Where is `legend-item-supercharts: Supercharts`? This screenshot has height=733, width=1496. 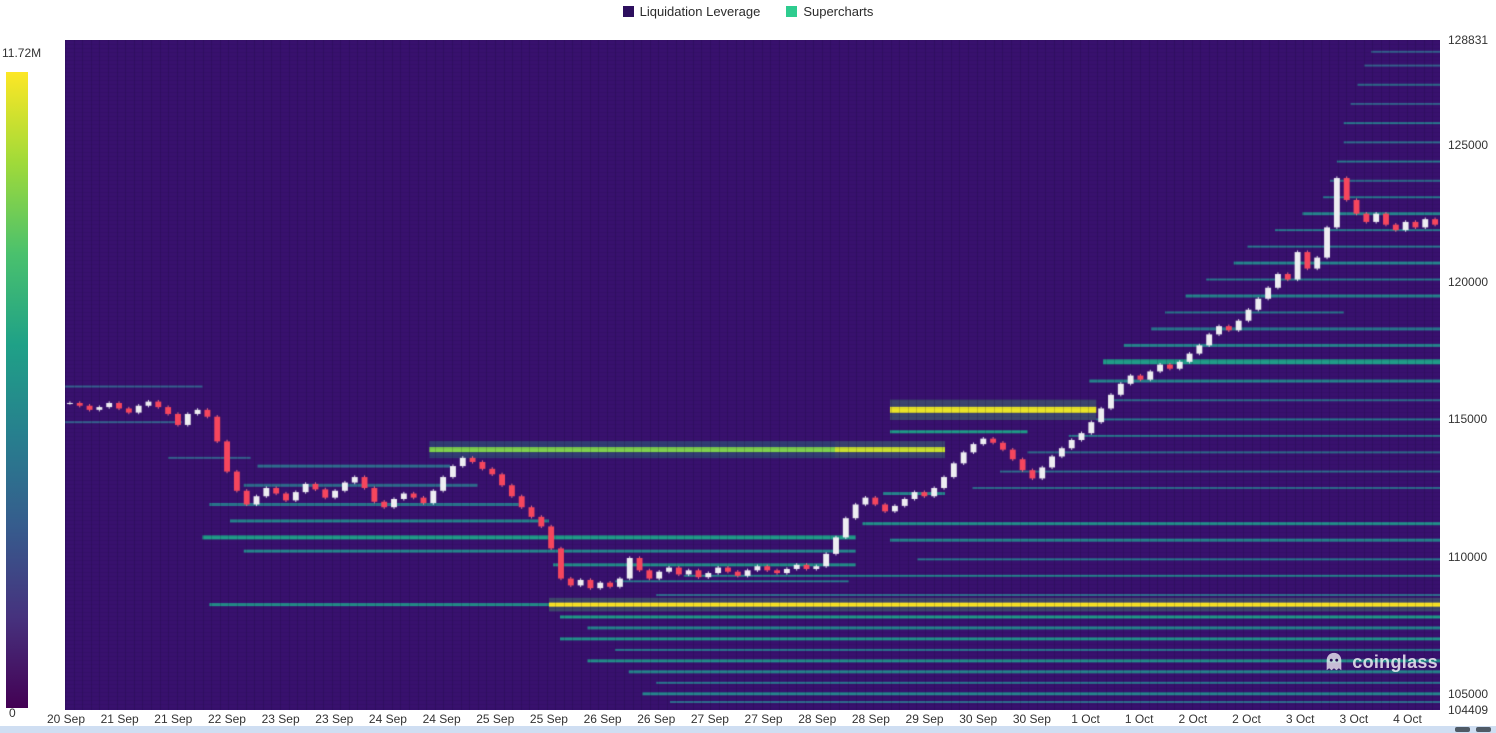
legend-item-supercharts: Supercharts is located at coordinates (829, 11).